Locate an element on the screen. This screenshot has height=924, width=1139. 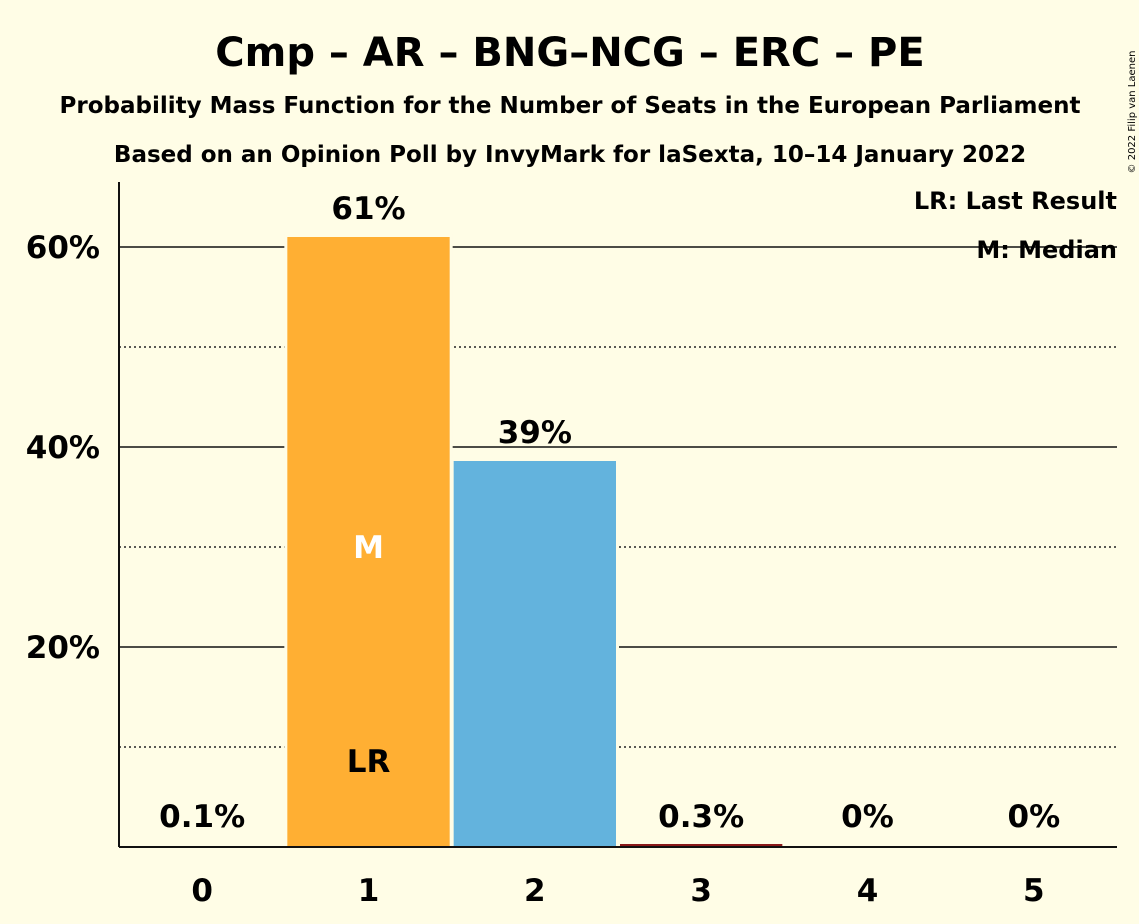
bar-markers: LR M is located at coordinates (369, 655).